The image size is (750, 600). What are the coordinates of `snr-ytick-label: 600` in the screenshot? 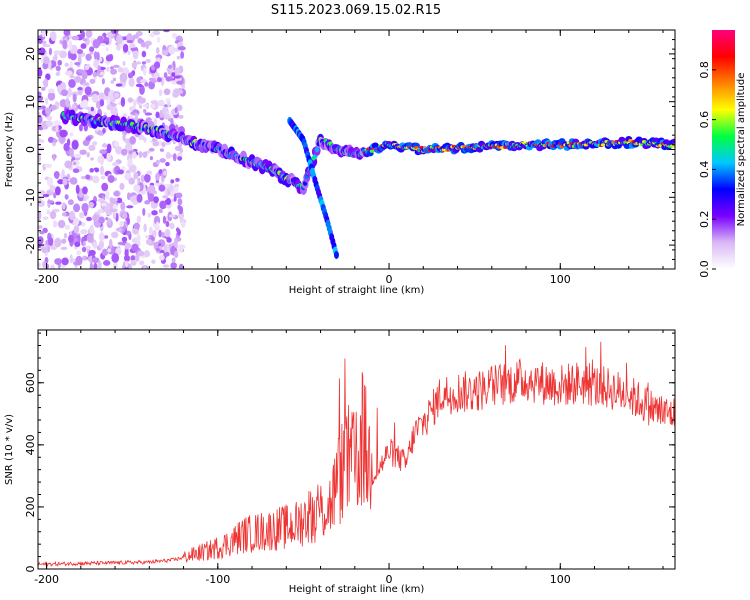 It's located at (30, 382).